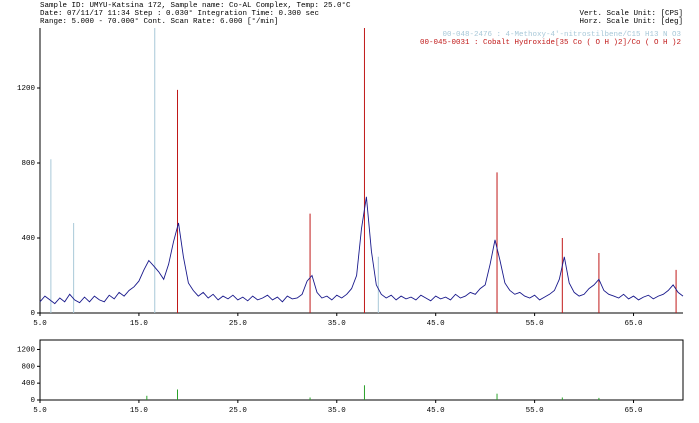  What do you see at coordinates (361, 370) in the screenshot?
I see `lower-frame` at bounding box center [361, 370].